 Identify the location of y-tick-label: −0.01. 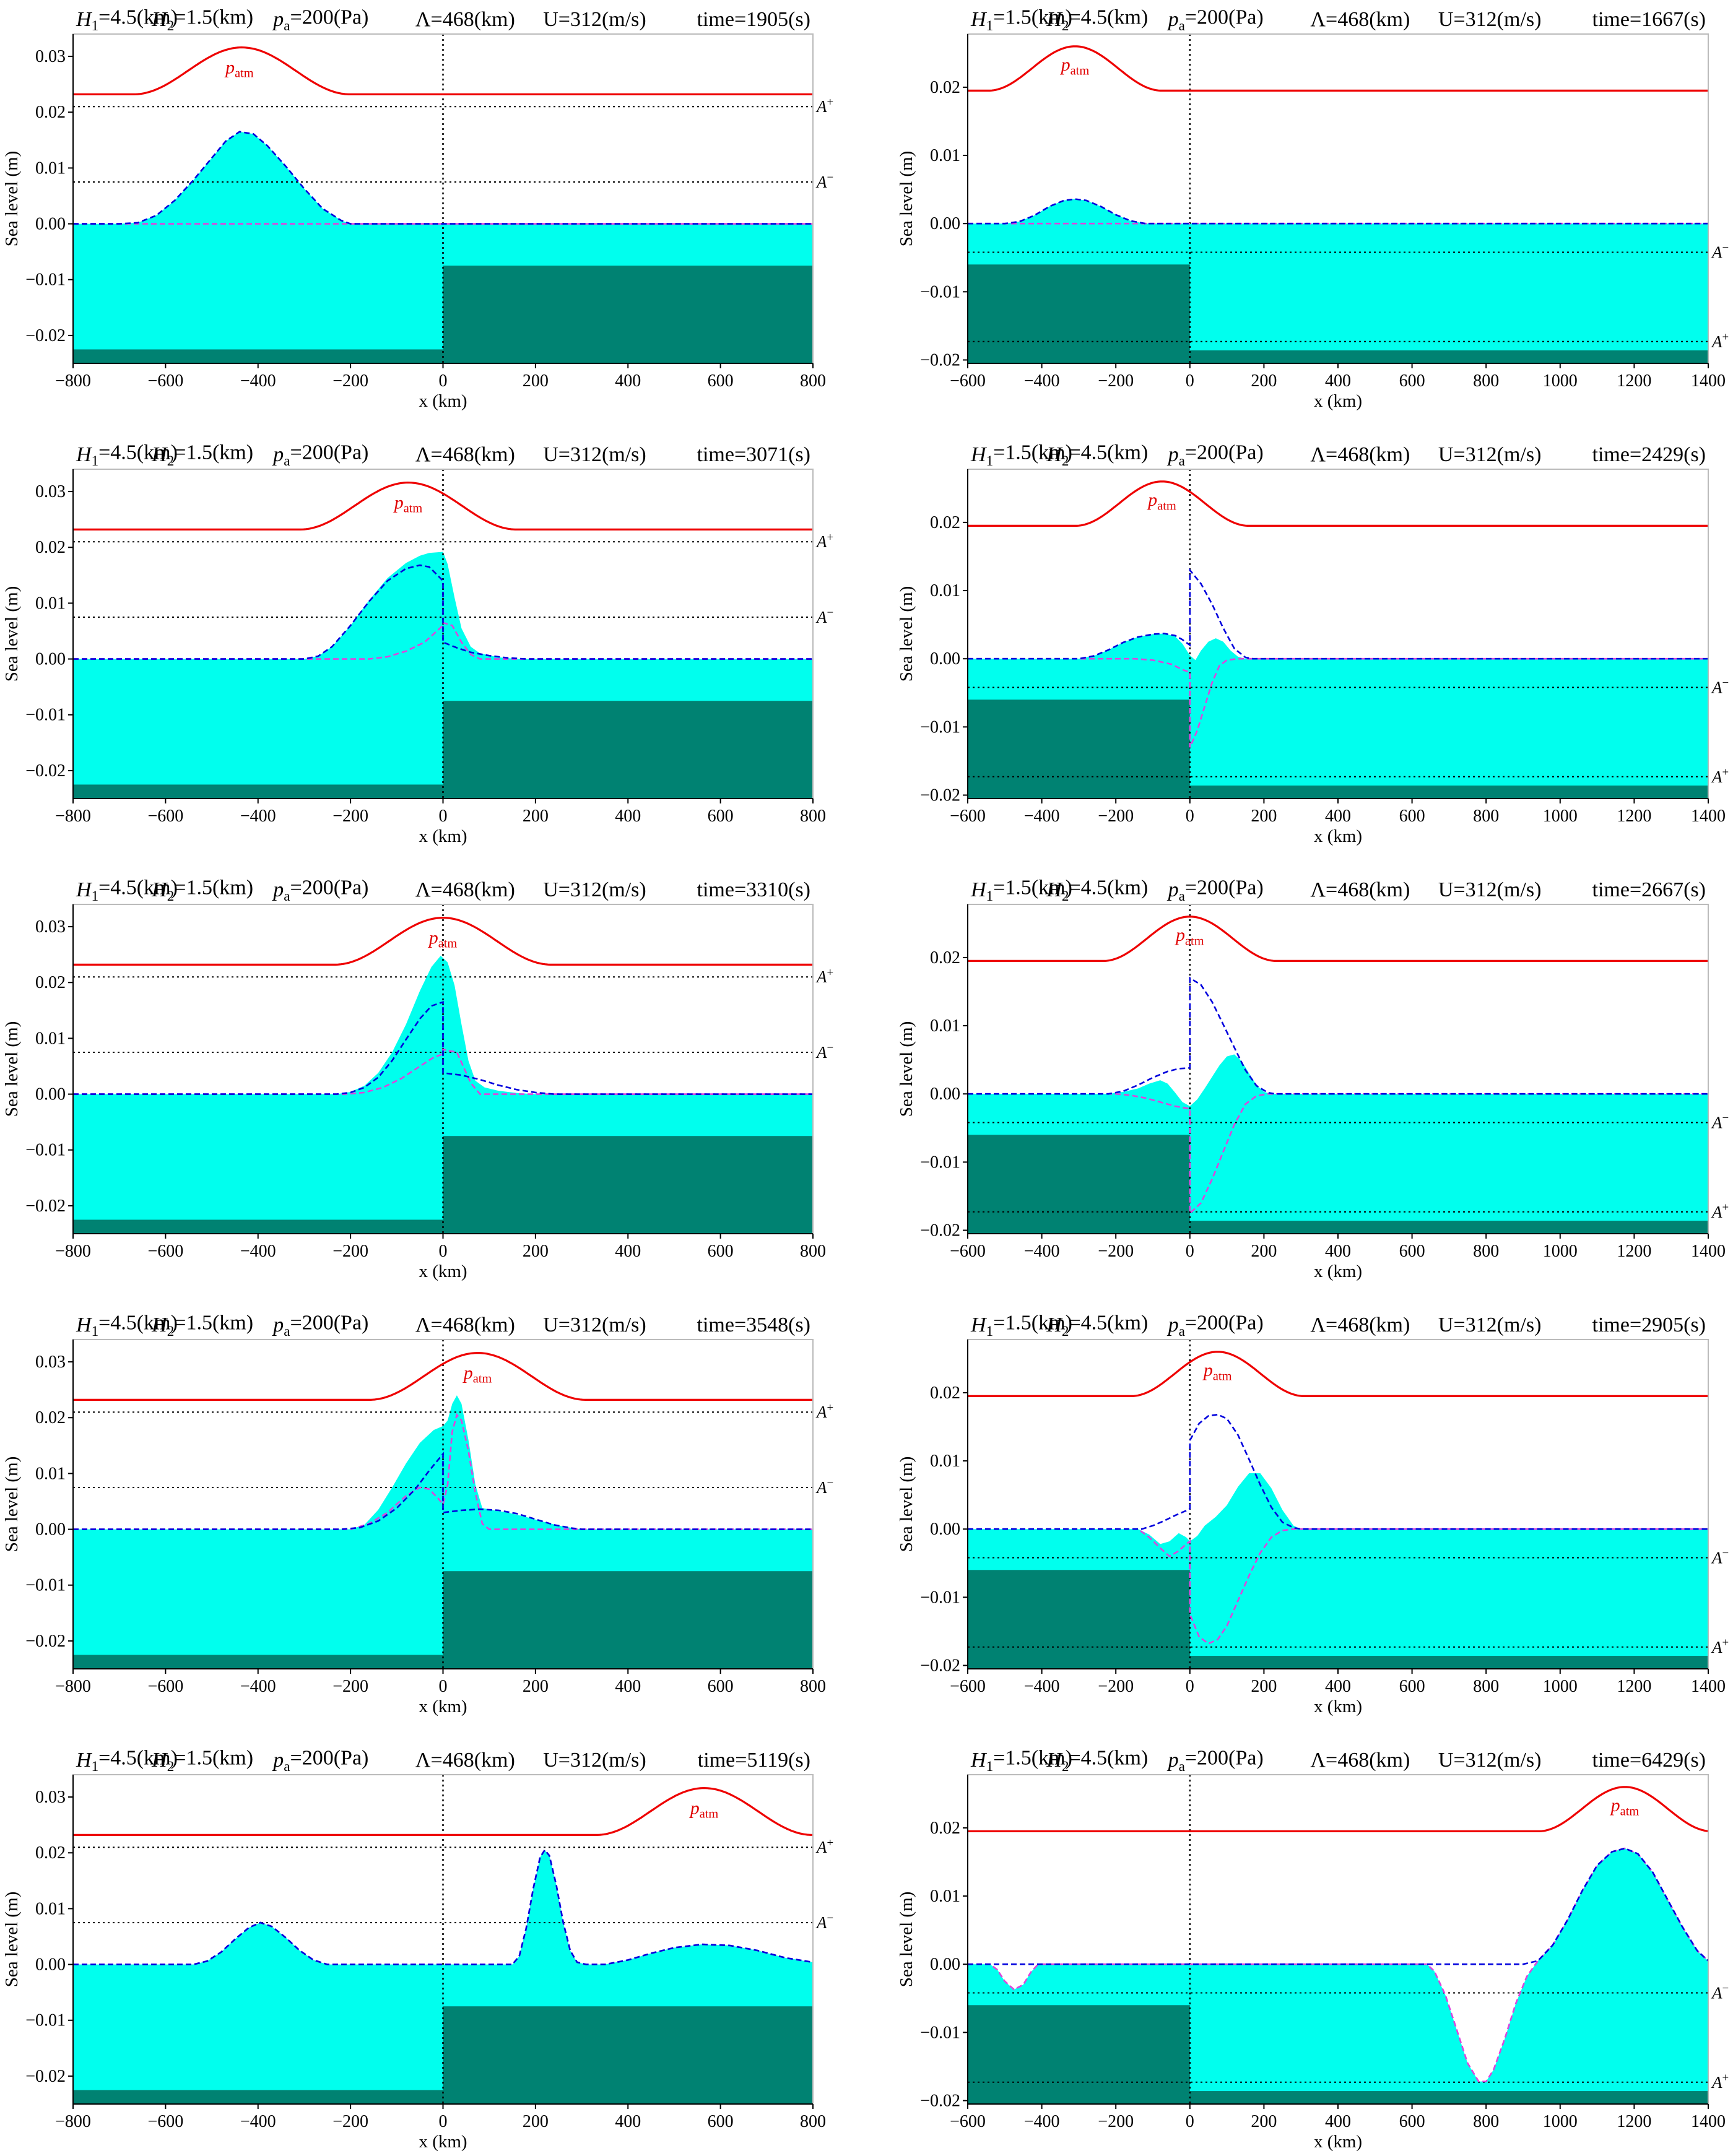
(940, 727).